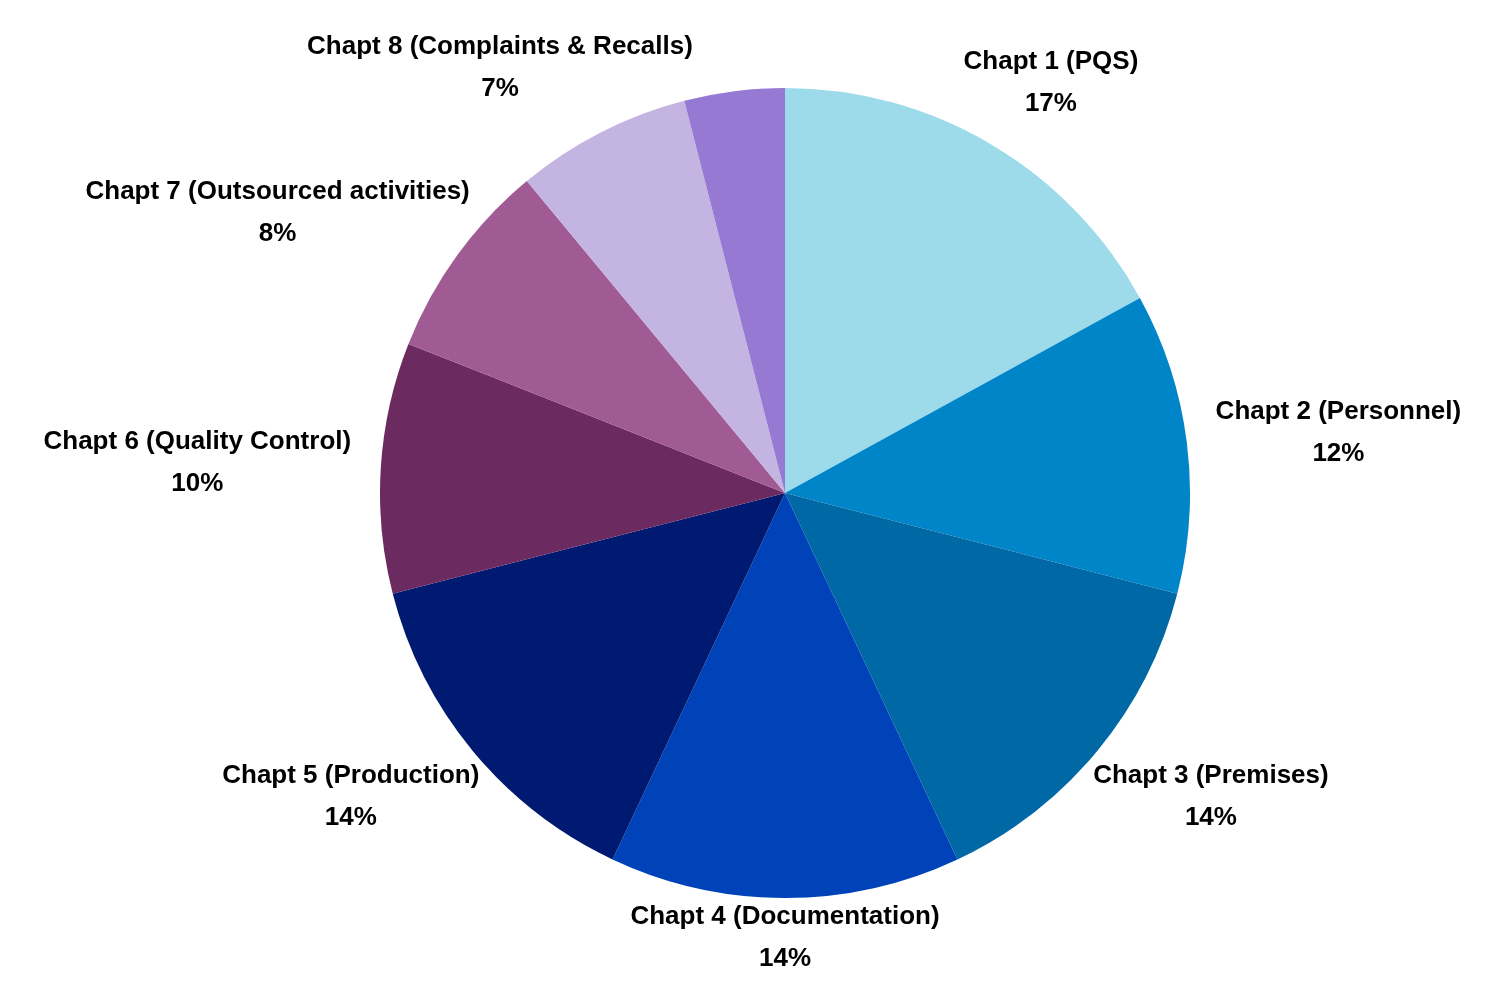 The height and width of the screenshot is (988, 1488). I want to click on slice-label: Chapt 2 (Personnel), so click(1338, 410).